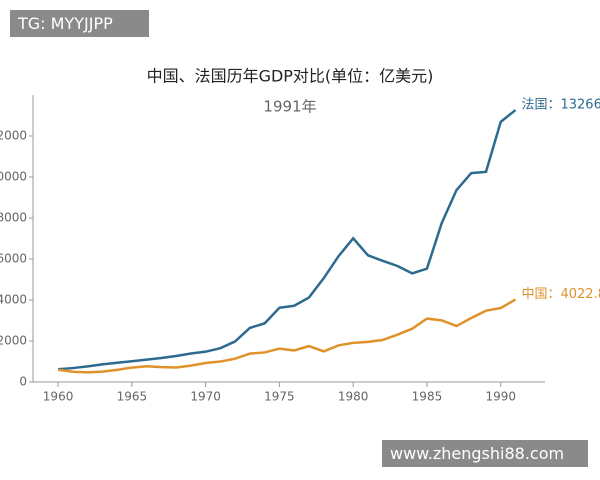 The image size is (600, 480). What do you see at coordinates (58, 397) in the screenshot?
I see `x-tick-label: 1960` at bounding box center [58, 397].